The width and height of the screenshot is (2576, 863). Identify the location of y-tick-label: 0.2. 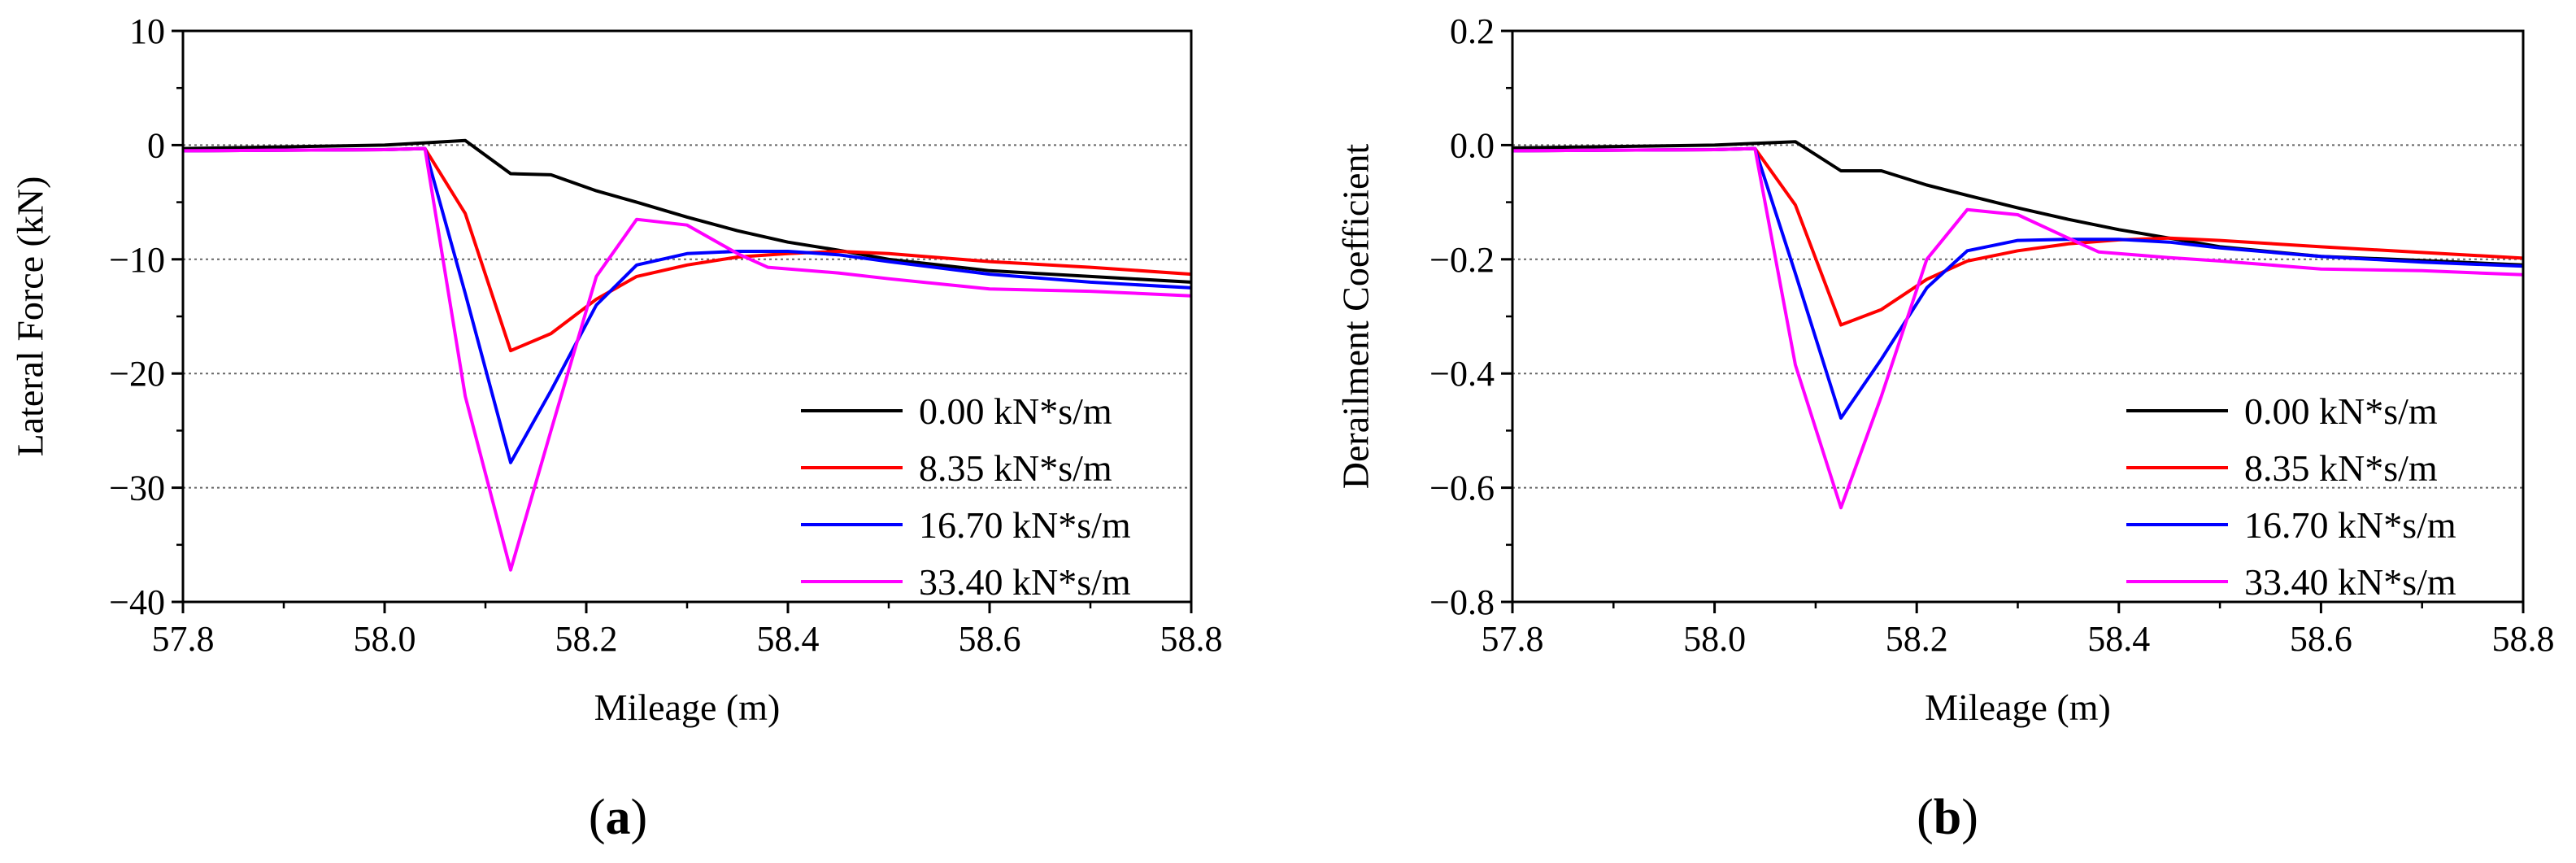
(1473, 31).